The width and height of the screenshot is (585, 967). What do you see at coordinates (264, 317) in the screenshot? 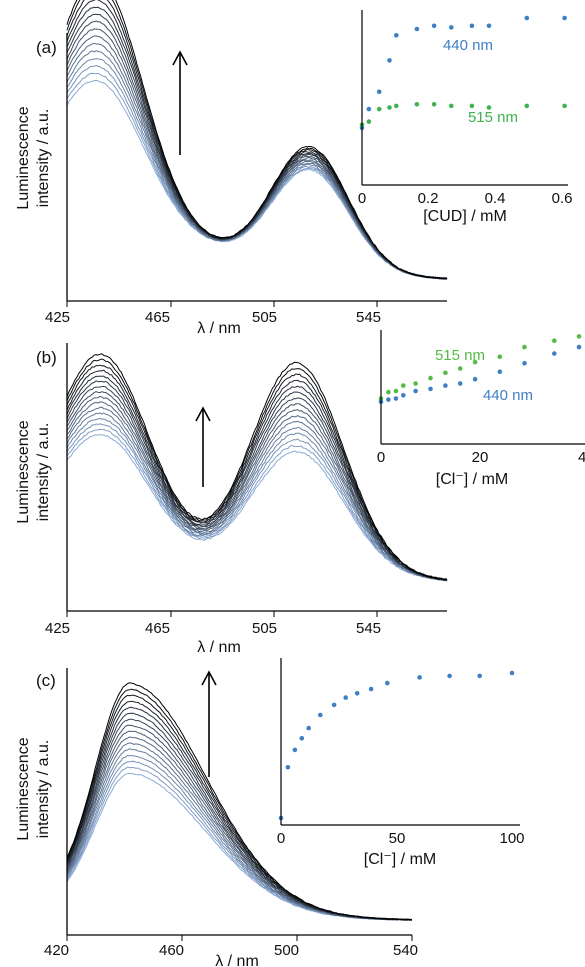
I see `panel-a-tick-label: 505` at bounding box center [264, 317].